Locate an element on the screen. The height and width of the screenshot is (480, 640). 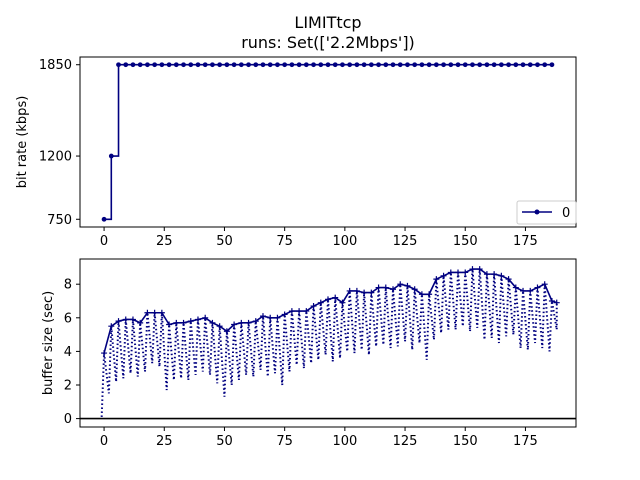
bitrate-xtick-label: 25 is located at coordinates (164, 241).